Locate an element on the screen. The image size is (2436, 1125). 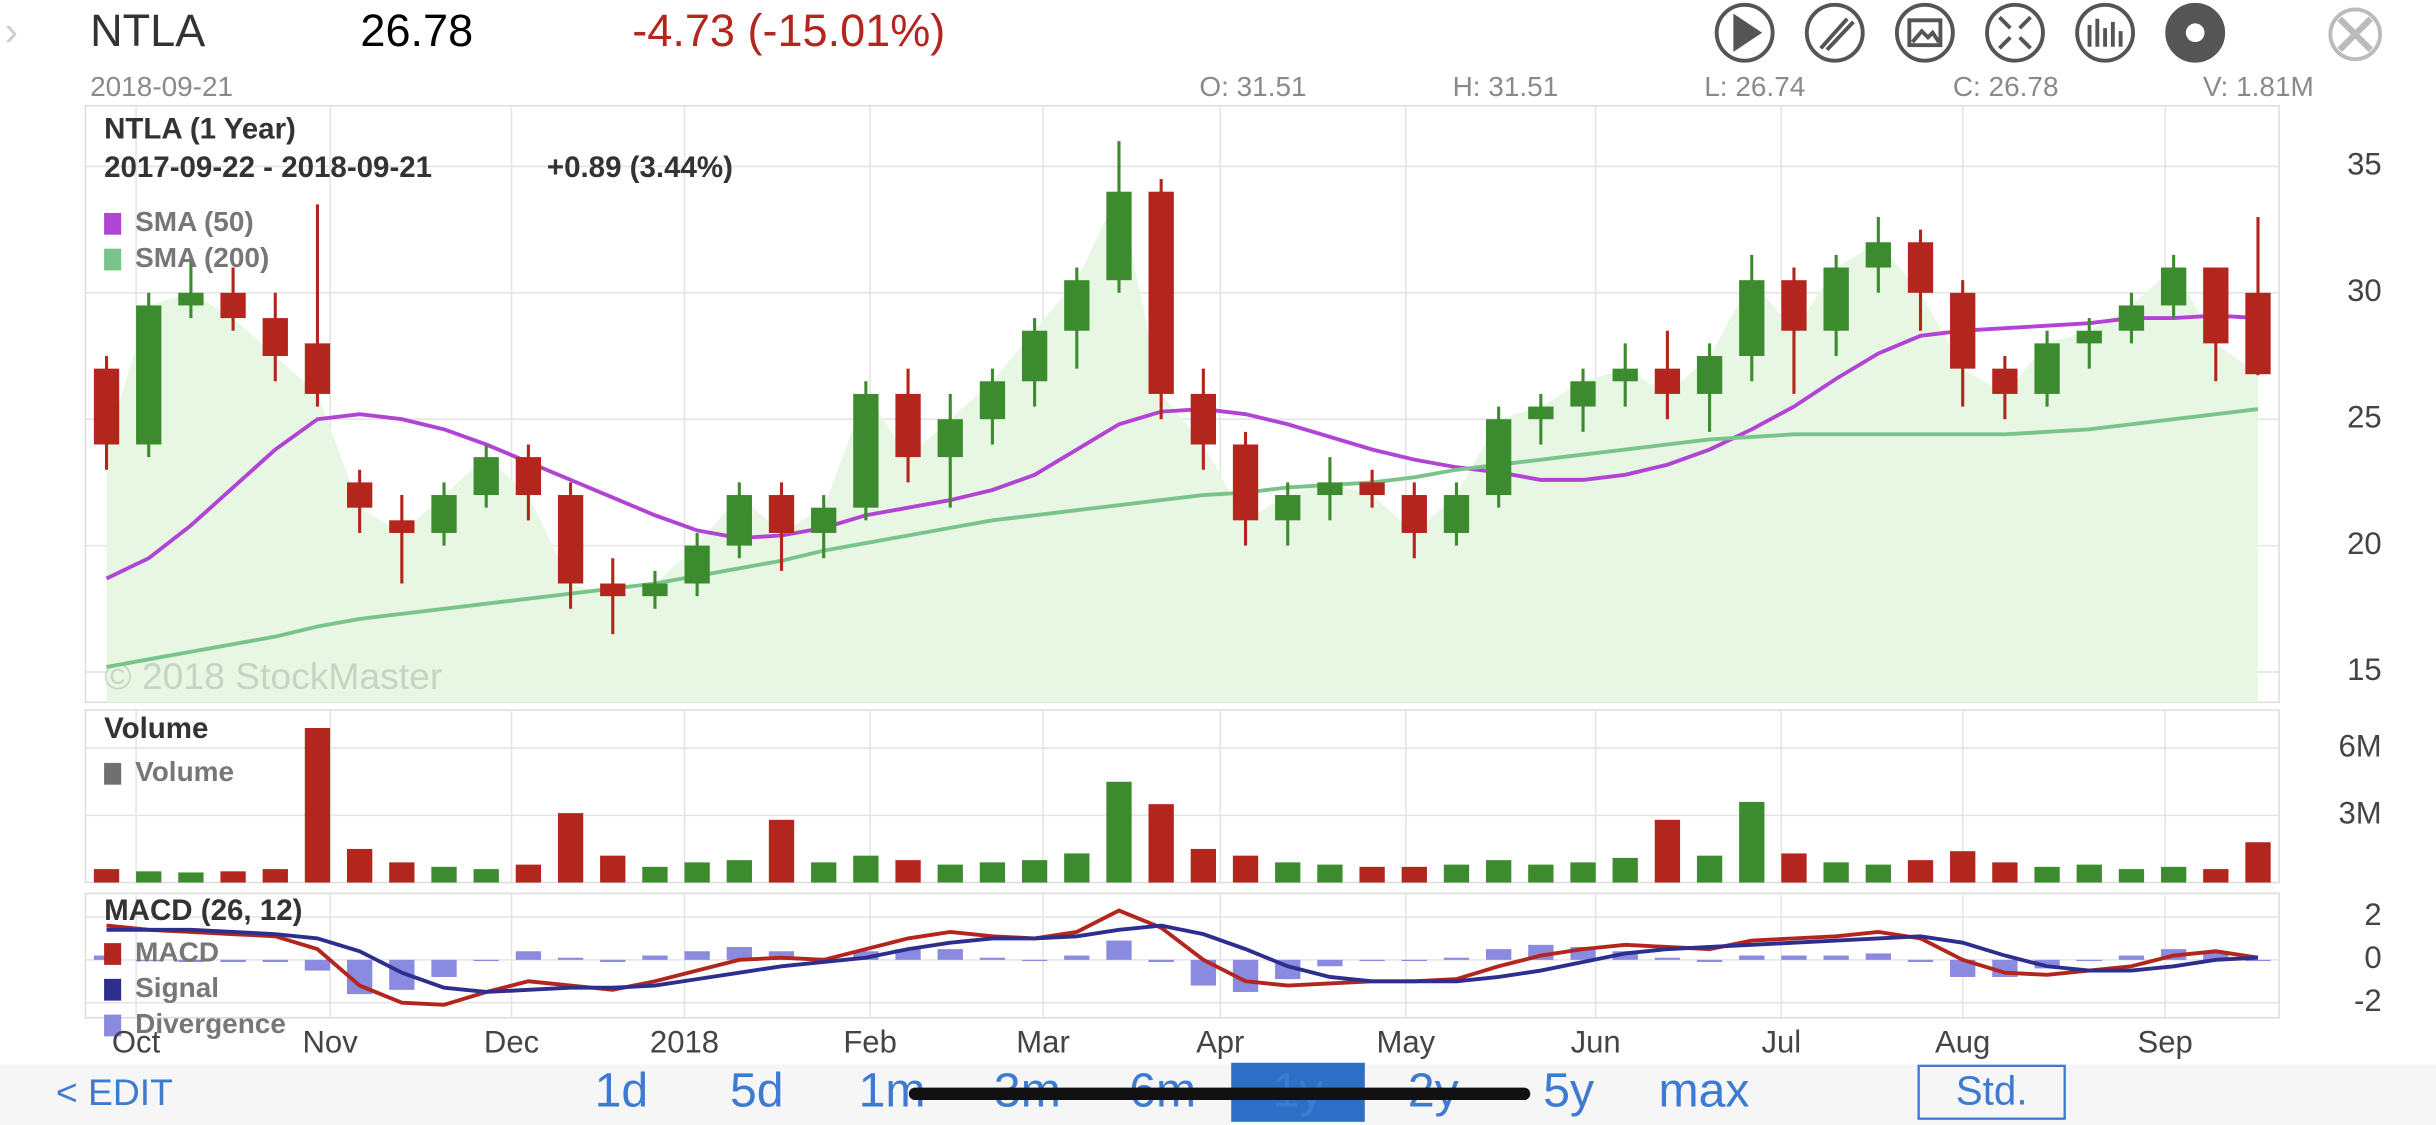
toolbar-icons is located at coordinates (2048, 32).